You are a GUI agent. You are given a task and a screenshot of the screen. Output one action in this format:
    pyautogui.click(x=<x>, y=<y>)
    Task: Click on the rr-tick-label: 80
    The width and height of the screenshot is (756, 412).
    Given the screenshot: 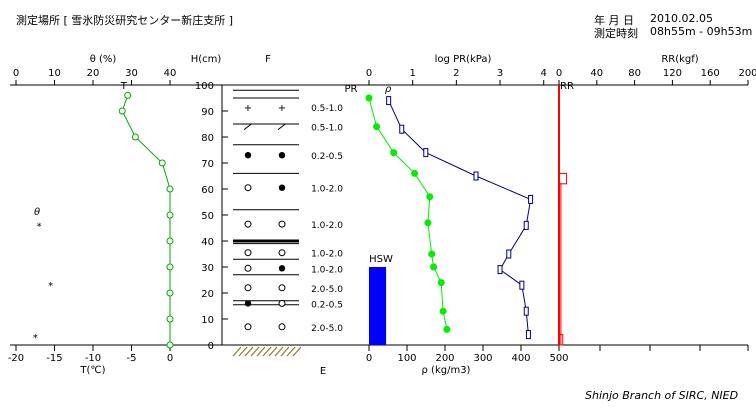 What is the action you would take?
    pyautogui.click(x=634, y=73)
    